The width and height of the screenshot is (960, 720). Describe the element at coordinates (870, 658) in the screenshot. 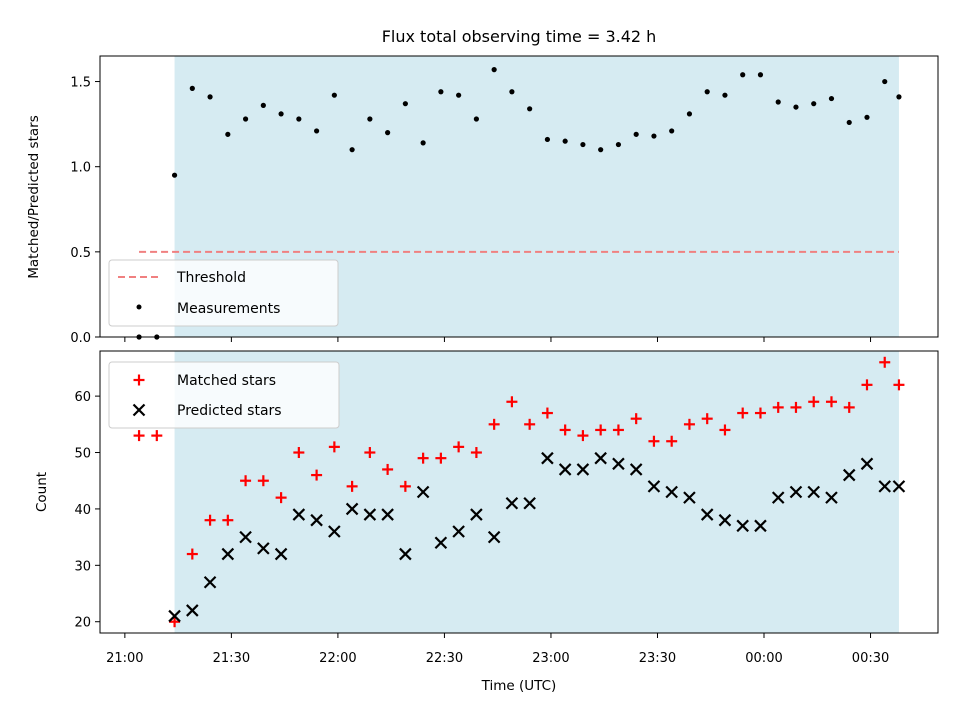

I see `x-tick-label: 00:30` at that location.